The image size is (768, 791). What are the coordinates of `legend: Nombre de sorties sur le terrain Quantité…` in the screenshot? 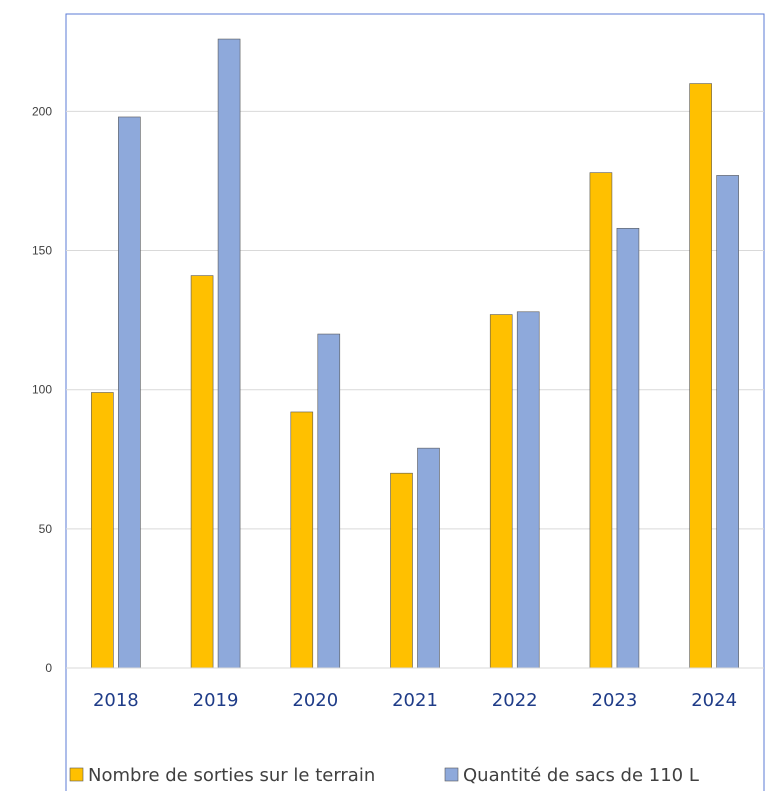 It's located at (384, 775).